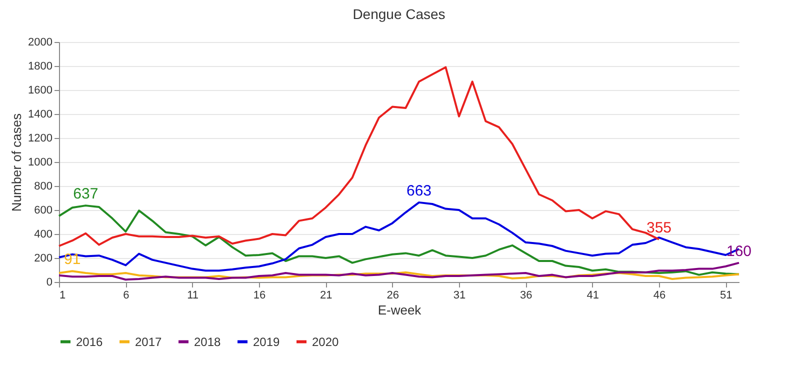  What do you see at coordinates (85, 194) in the screenshot?
I see `annotation: 637` at bounding box center [85, 194].